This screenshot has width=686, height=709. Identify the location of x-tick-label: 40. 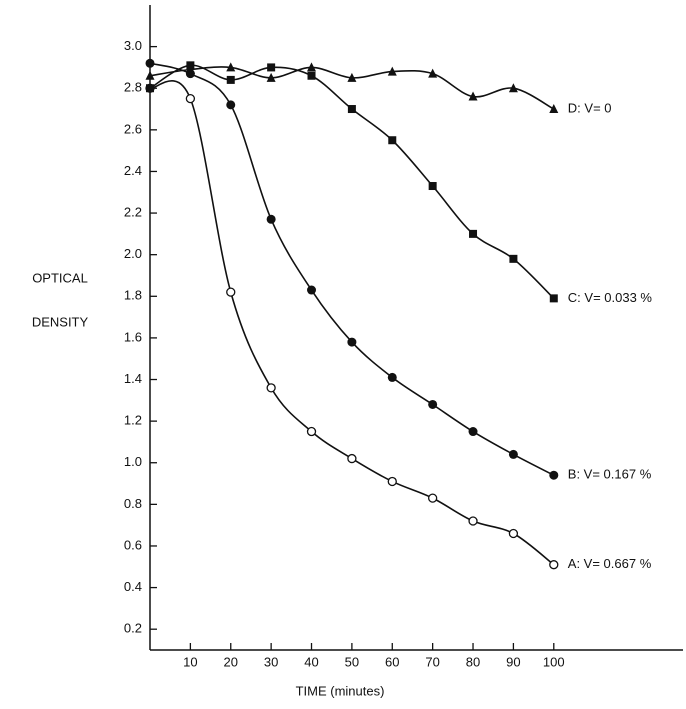
(311, 661).